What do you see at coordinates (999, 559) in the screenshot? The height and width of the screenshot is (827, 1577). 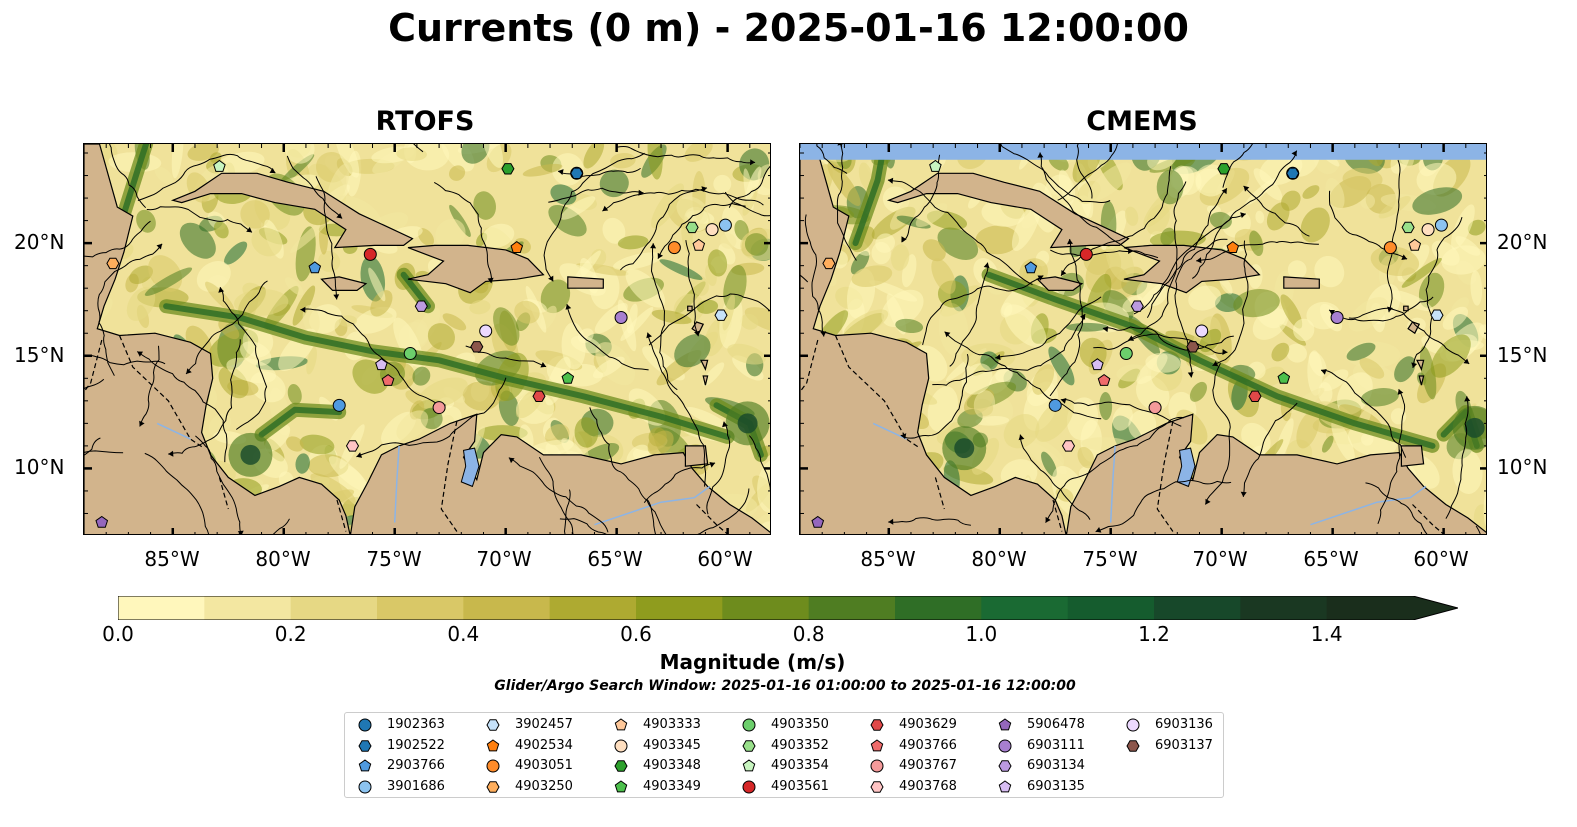 I see `lon-label-80w-right: 80°W` at bounding box center [999, 559].